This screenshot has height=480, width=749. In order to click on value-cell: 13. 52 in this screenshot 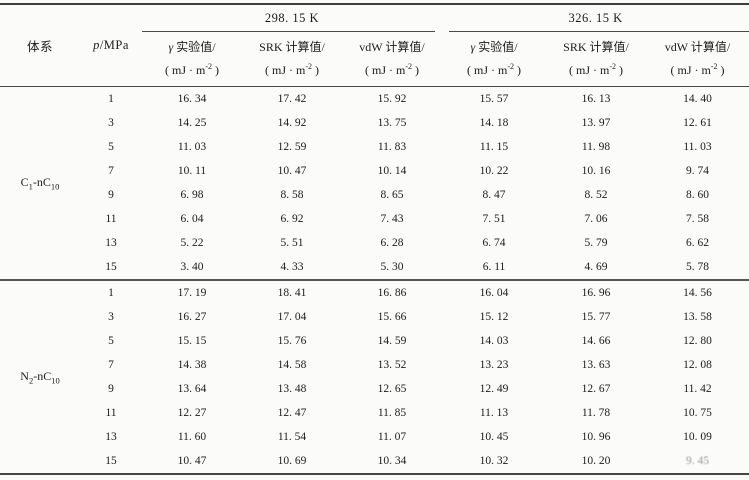, I will do `click(392, 365)`.